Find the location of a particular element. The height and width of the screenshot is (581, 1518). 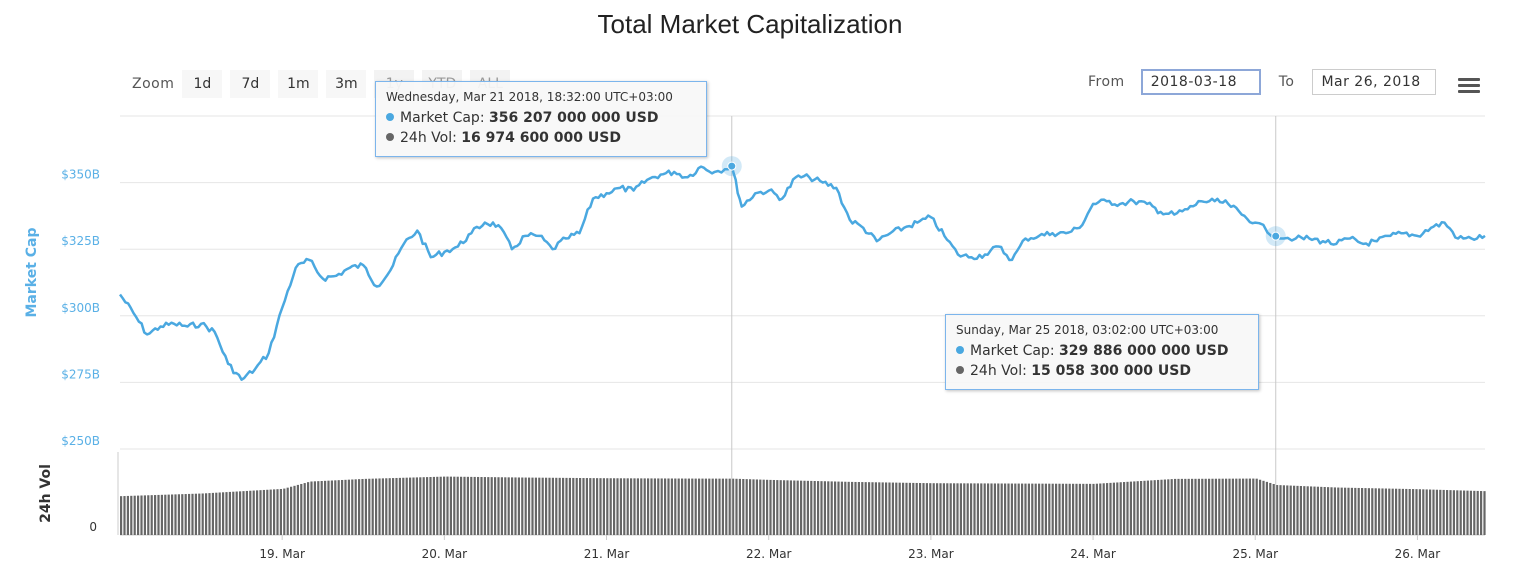

zoom-1d-button: 1d is located at coordinates (202, 84).